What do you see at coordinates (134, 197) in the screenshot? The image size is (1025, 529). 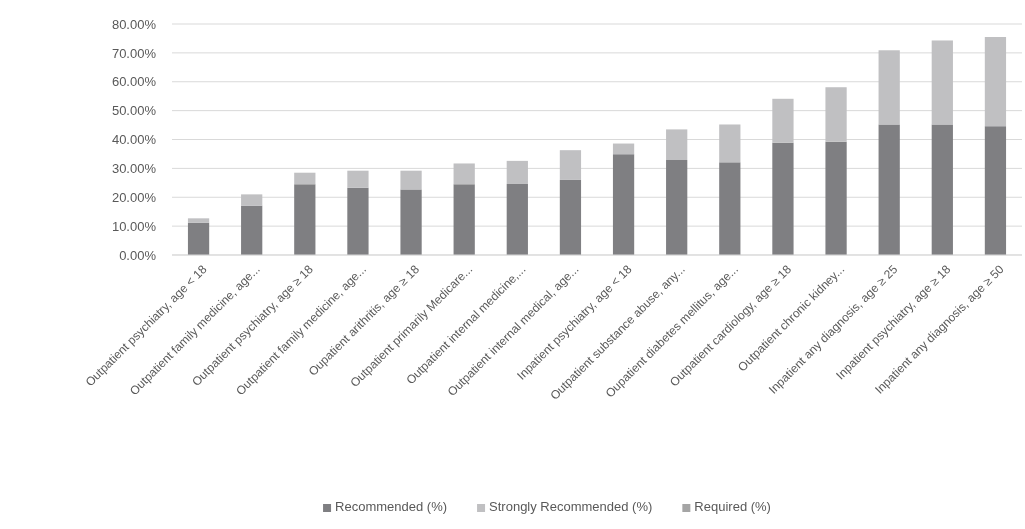 I see `y-tick-label: 20.00%` at bounding box center [134, 197].